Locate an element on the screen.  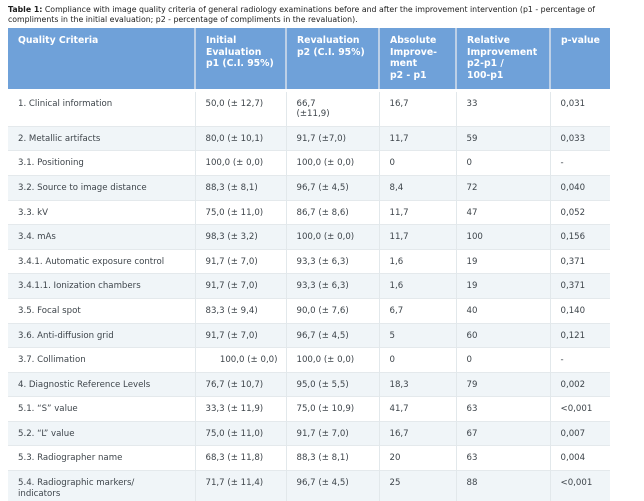
col-header-relative-improvement: Relative Improvement p2-p1 / 100-p1 is located at coordinates (502, 60).